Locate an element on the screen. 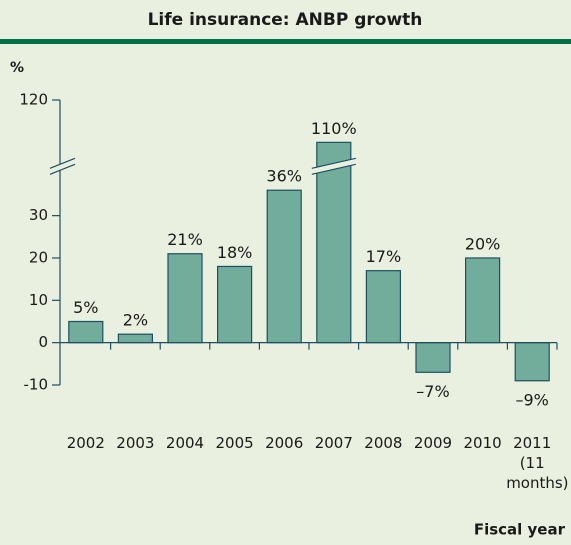 Image resolution: width=571 pixels, height=545 pixels. y-tick-label: 30 is located at coordinates (38, 215).